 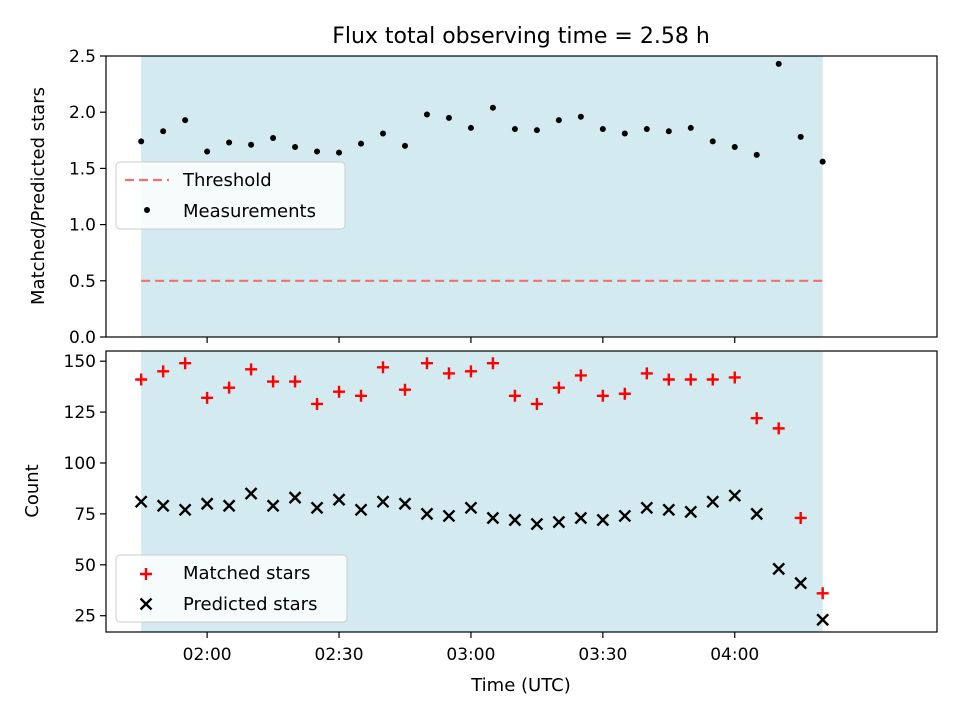 I want to click on legend-threshold-label: Threshold, so click(x=227, y=180).